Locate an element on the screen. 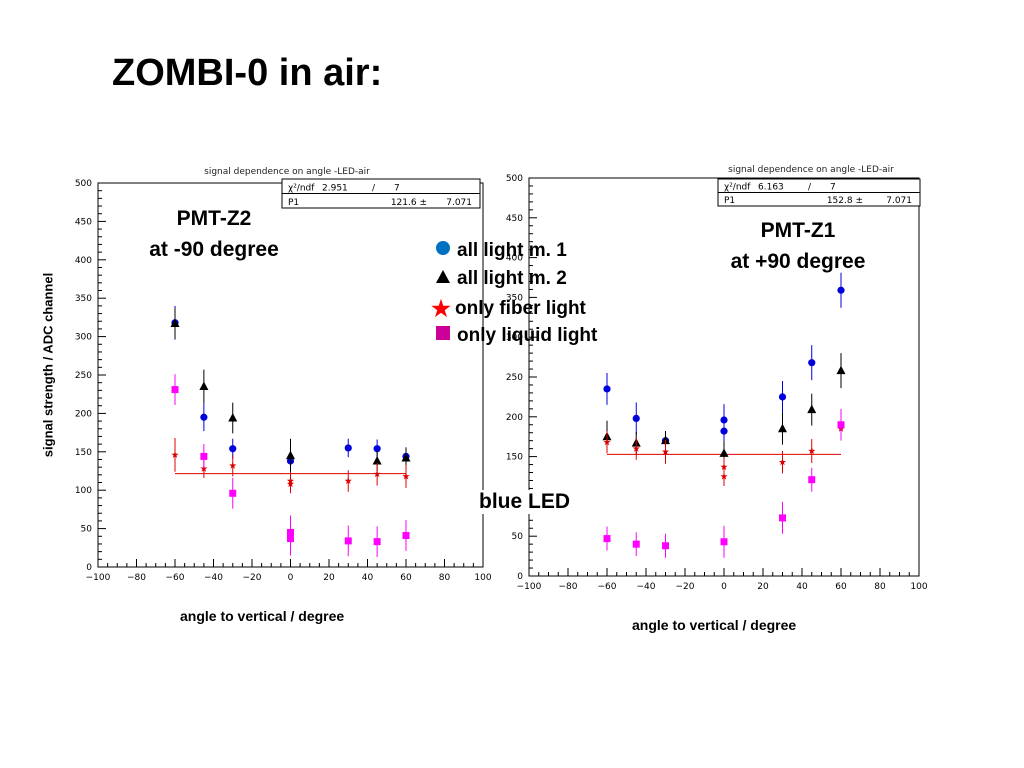 This screenshot has width=1024, height=768. legend-circle-icon is located at coordinates (443, 251).